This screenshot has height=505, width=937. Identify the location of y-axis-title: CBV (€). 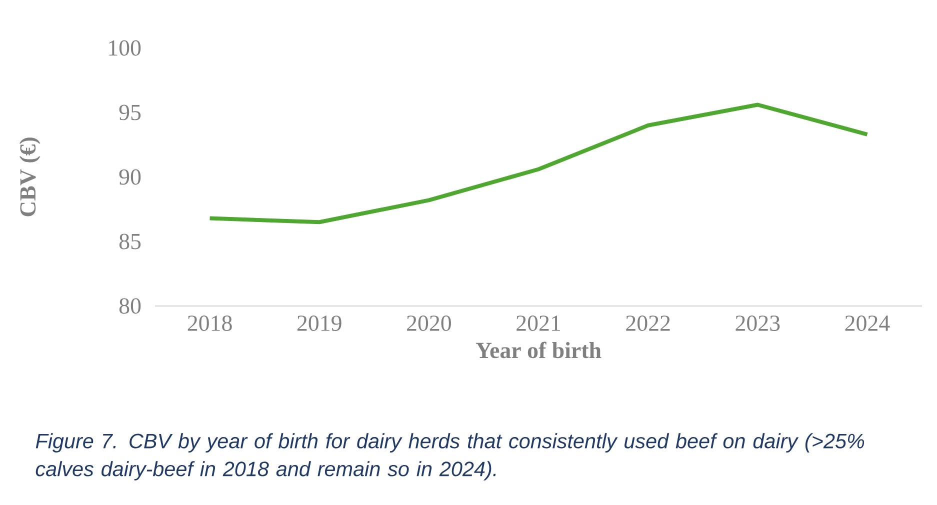
(29, 177).